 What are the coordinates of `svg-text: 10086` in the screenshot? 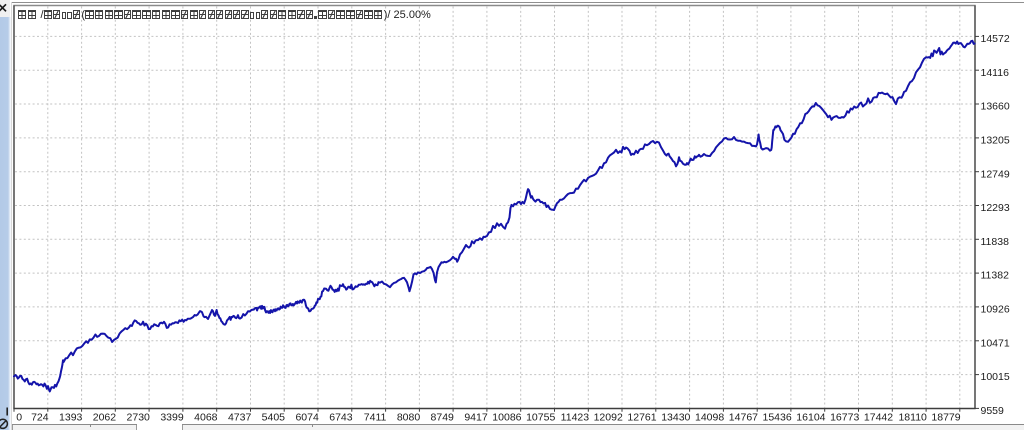 It's located at (506, 418).